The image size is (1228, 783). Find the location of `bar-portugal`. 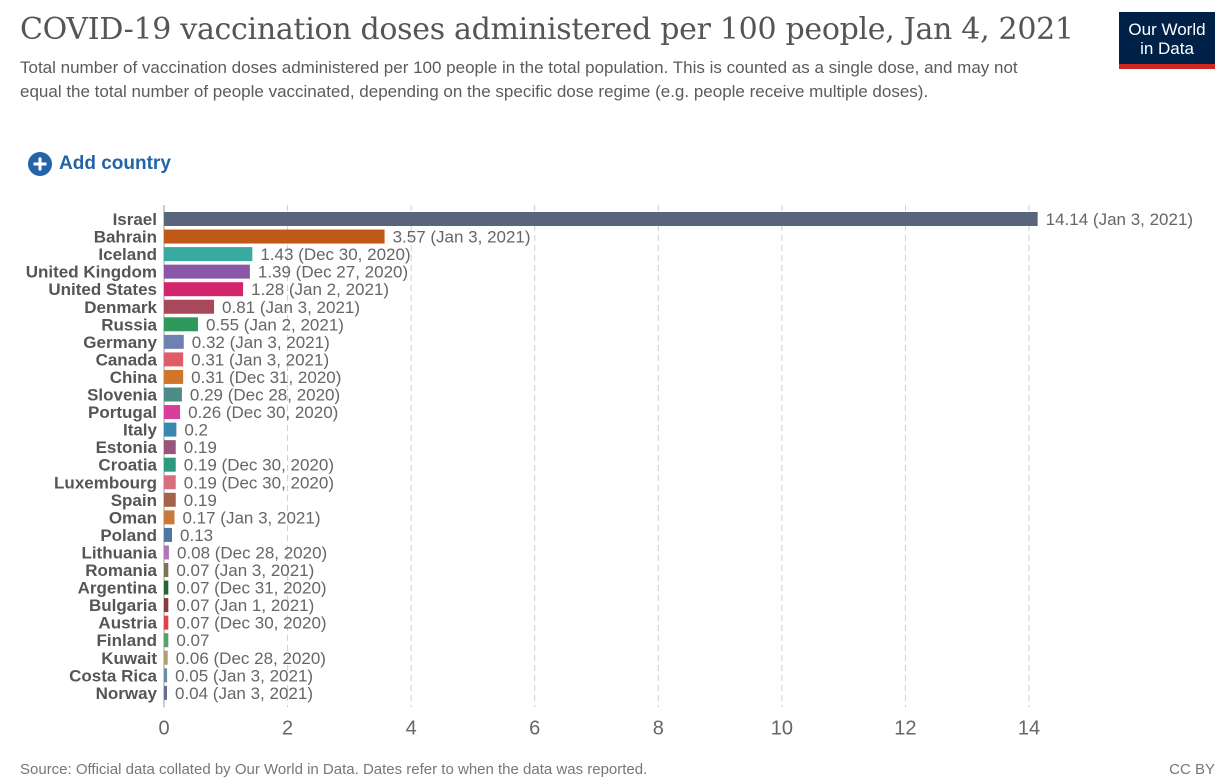

bar-portugal is located at coordinates (172, 412).